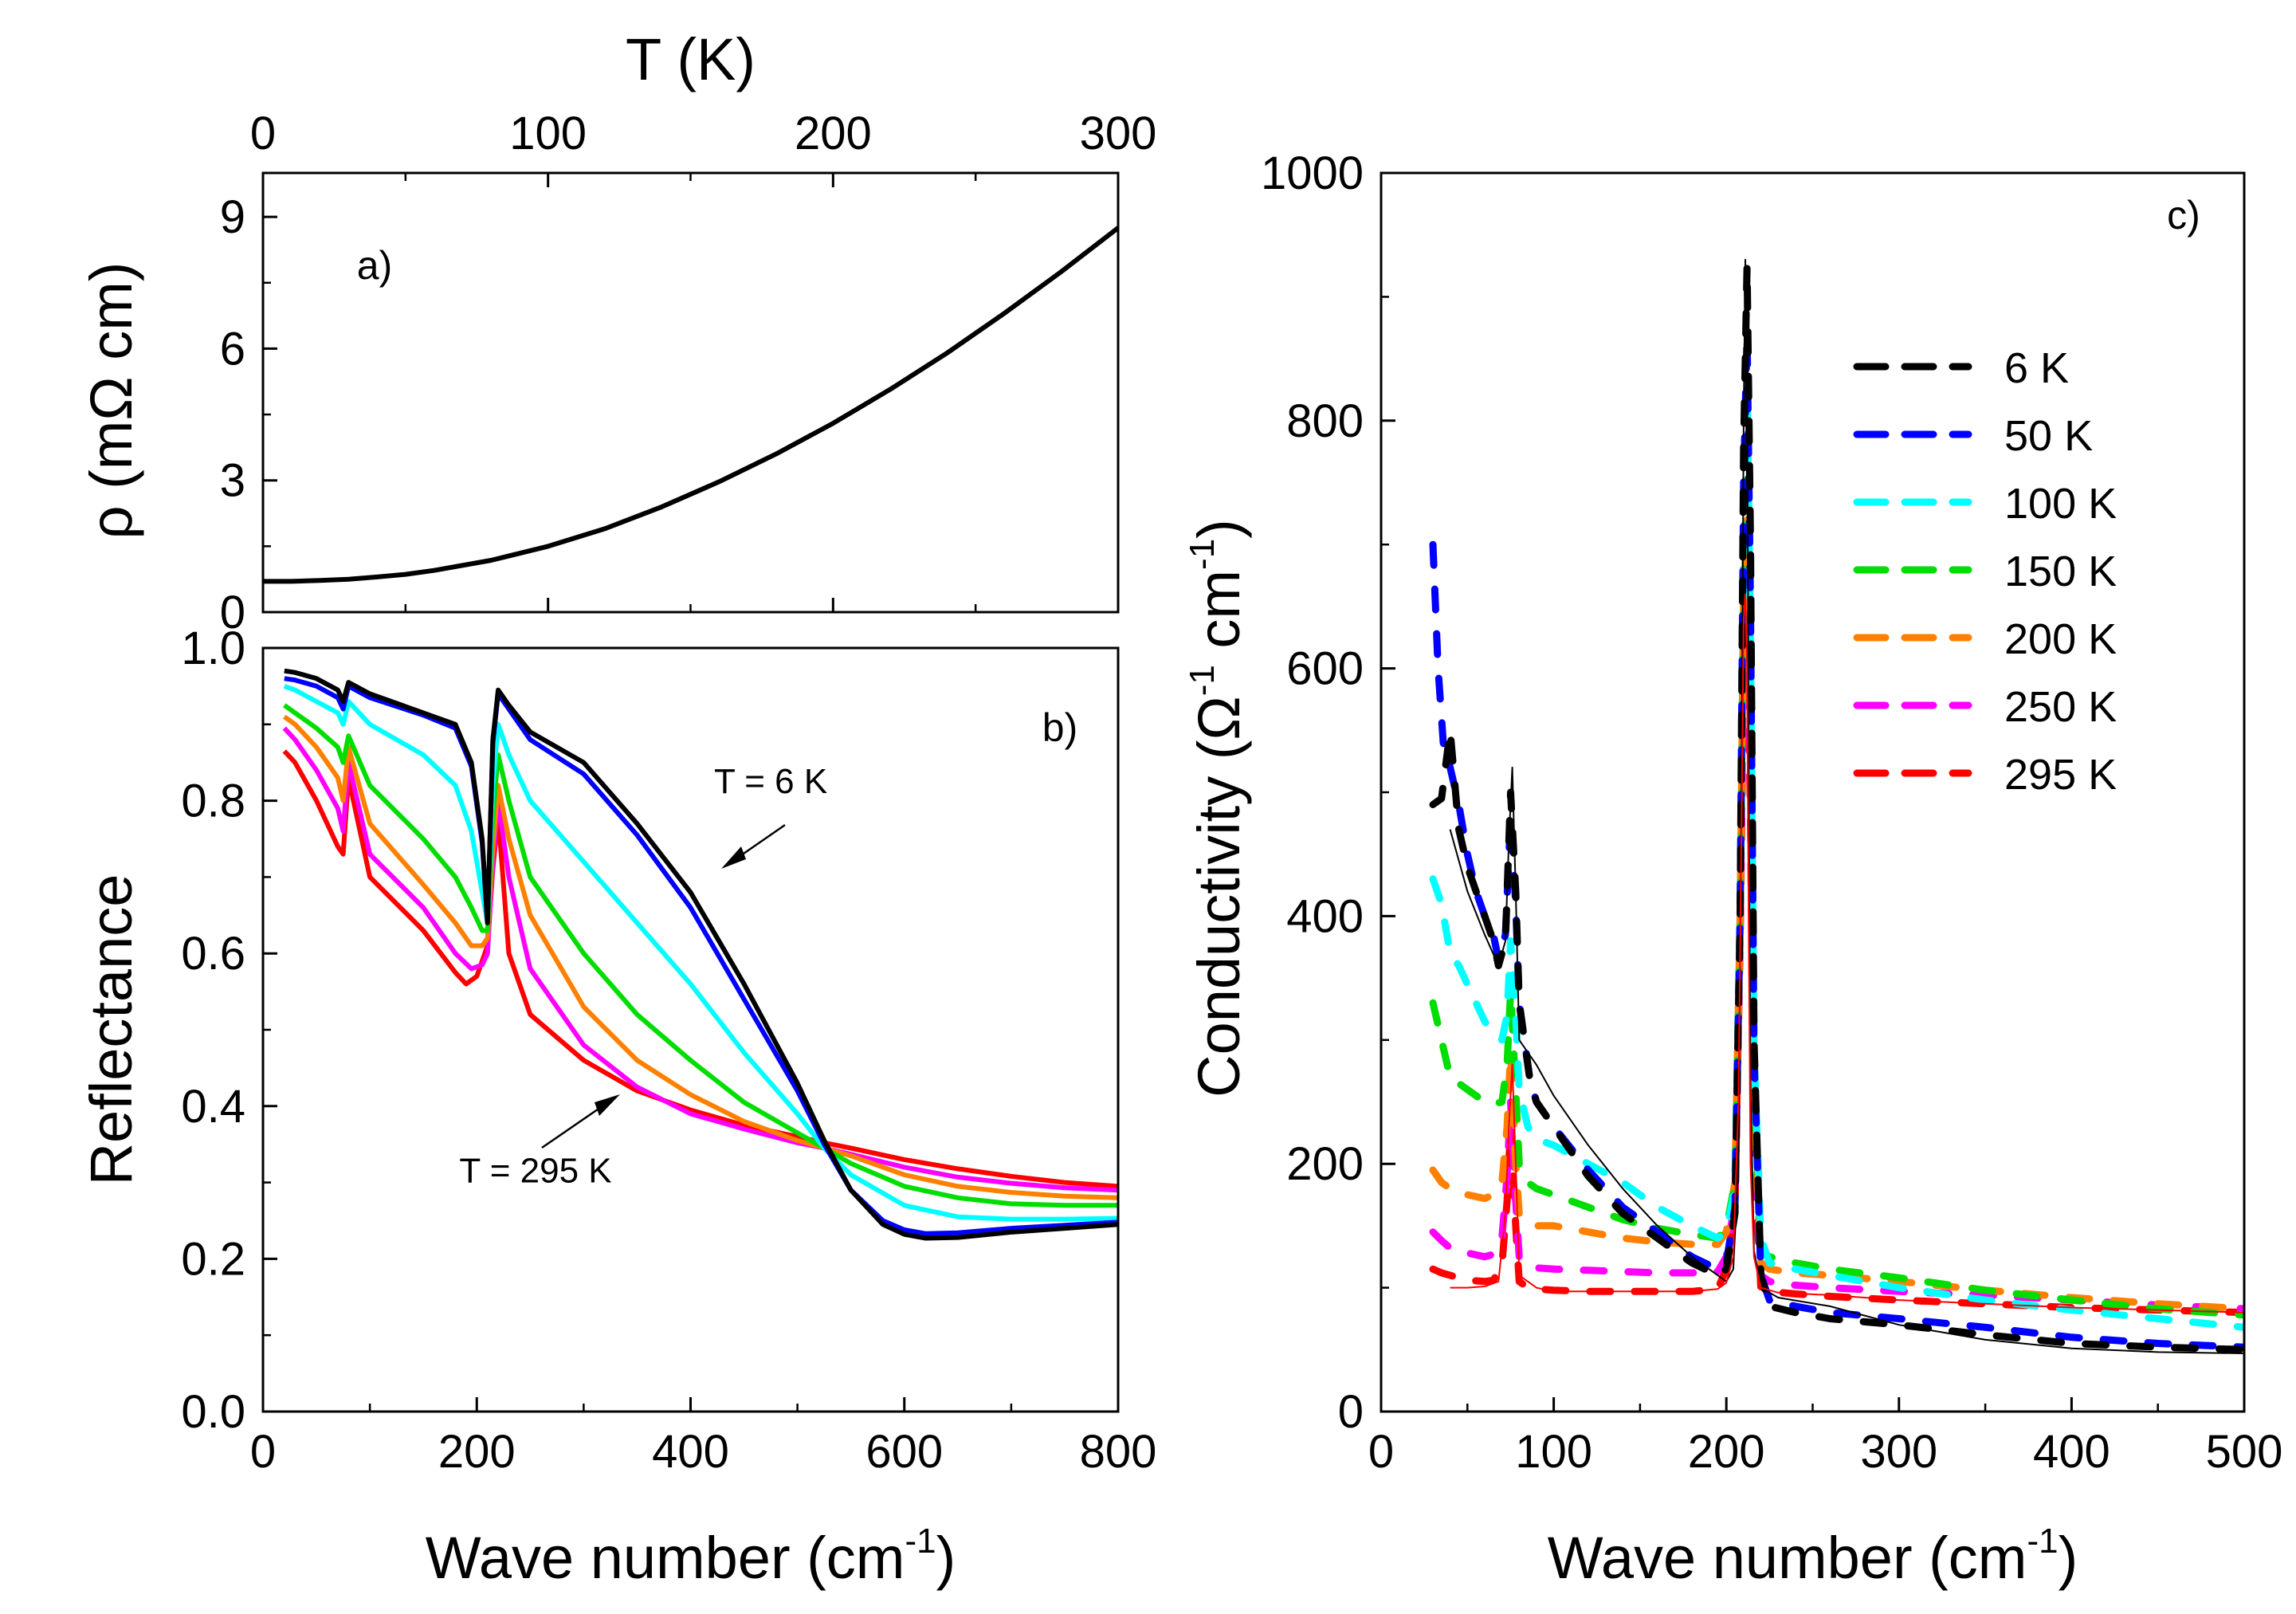 The image size is (2296, 1614). What do you see at coordinates (263, 133) in the screenshot?
I see `a-top-tick-label: 0` at bounding box center [263, 133].